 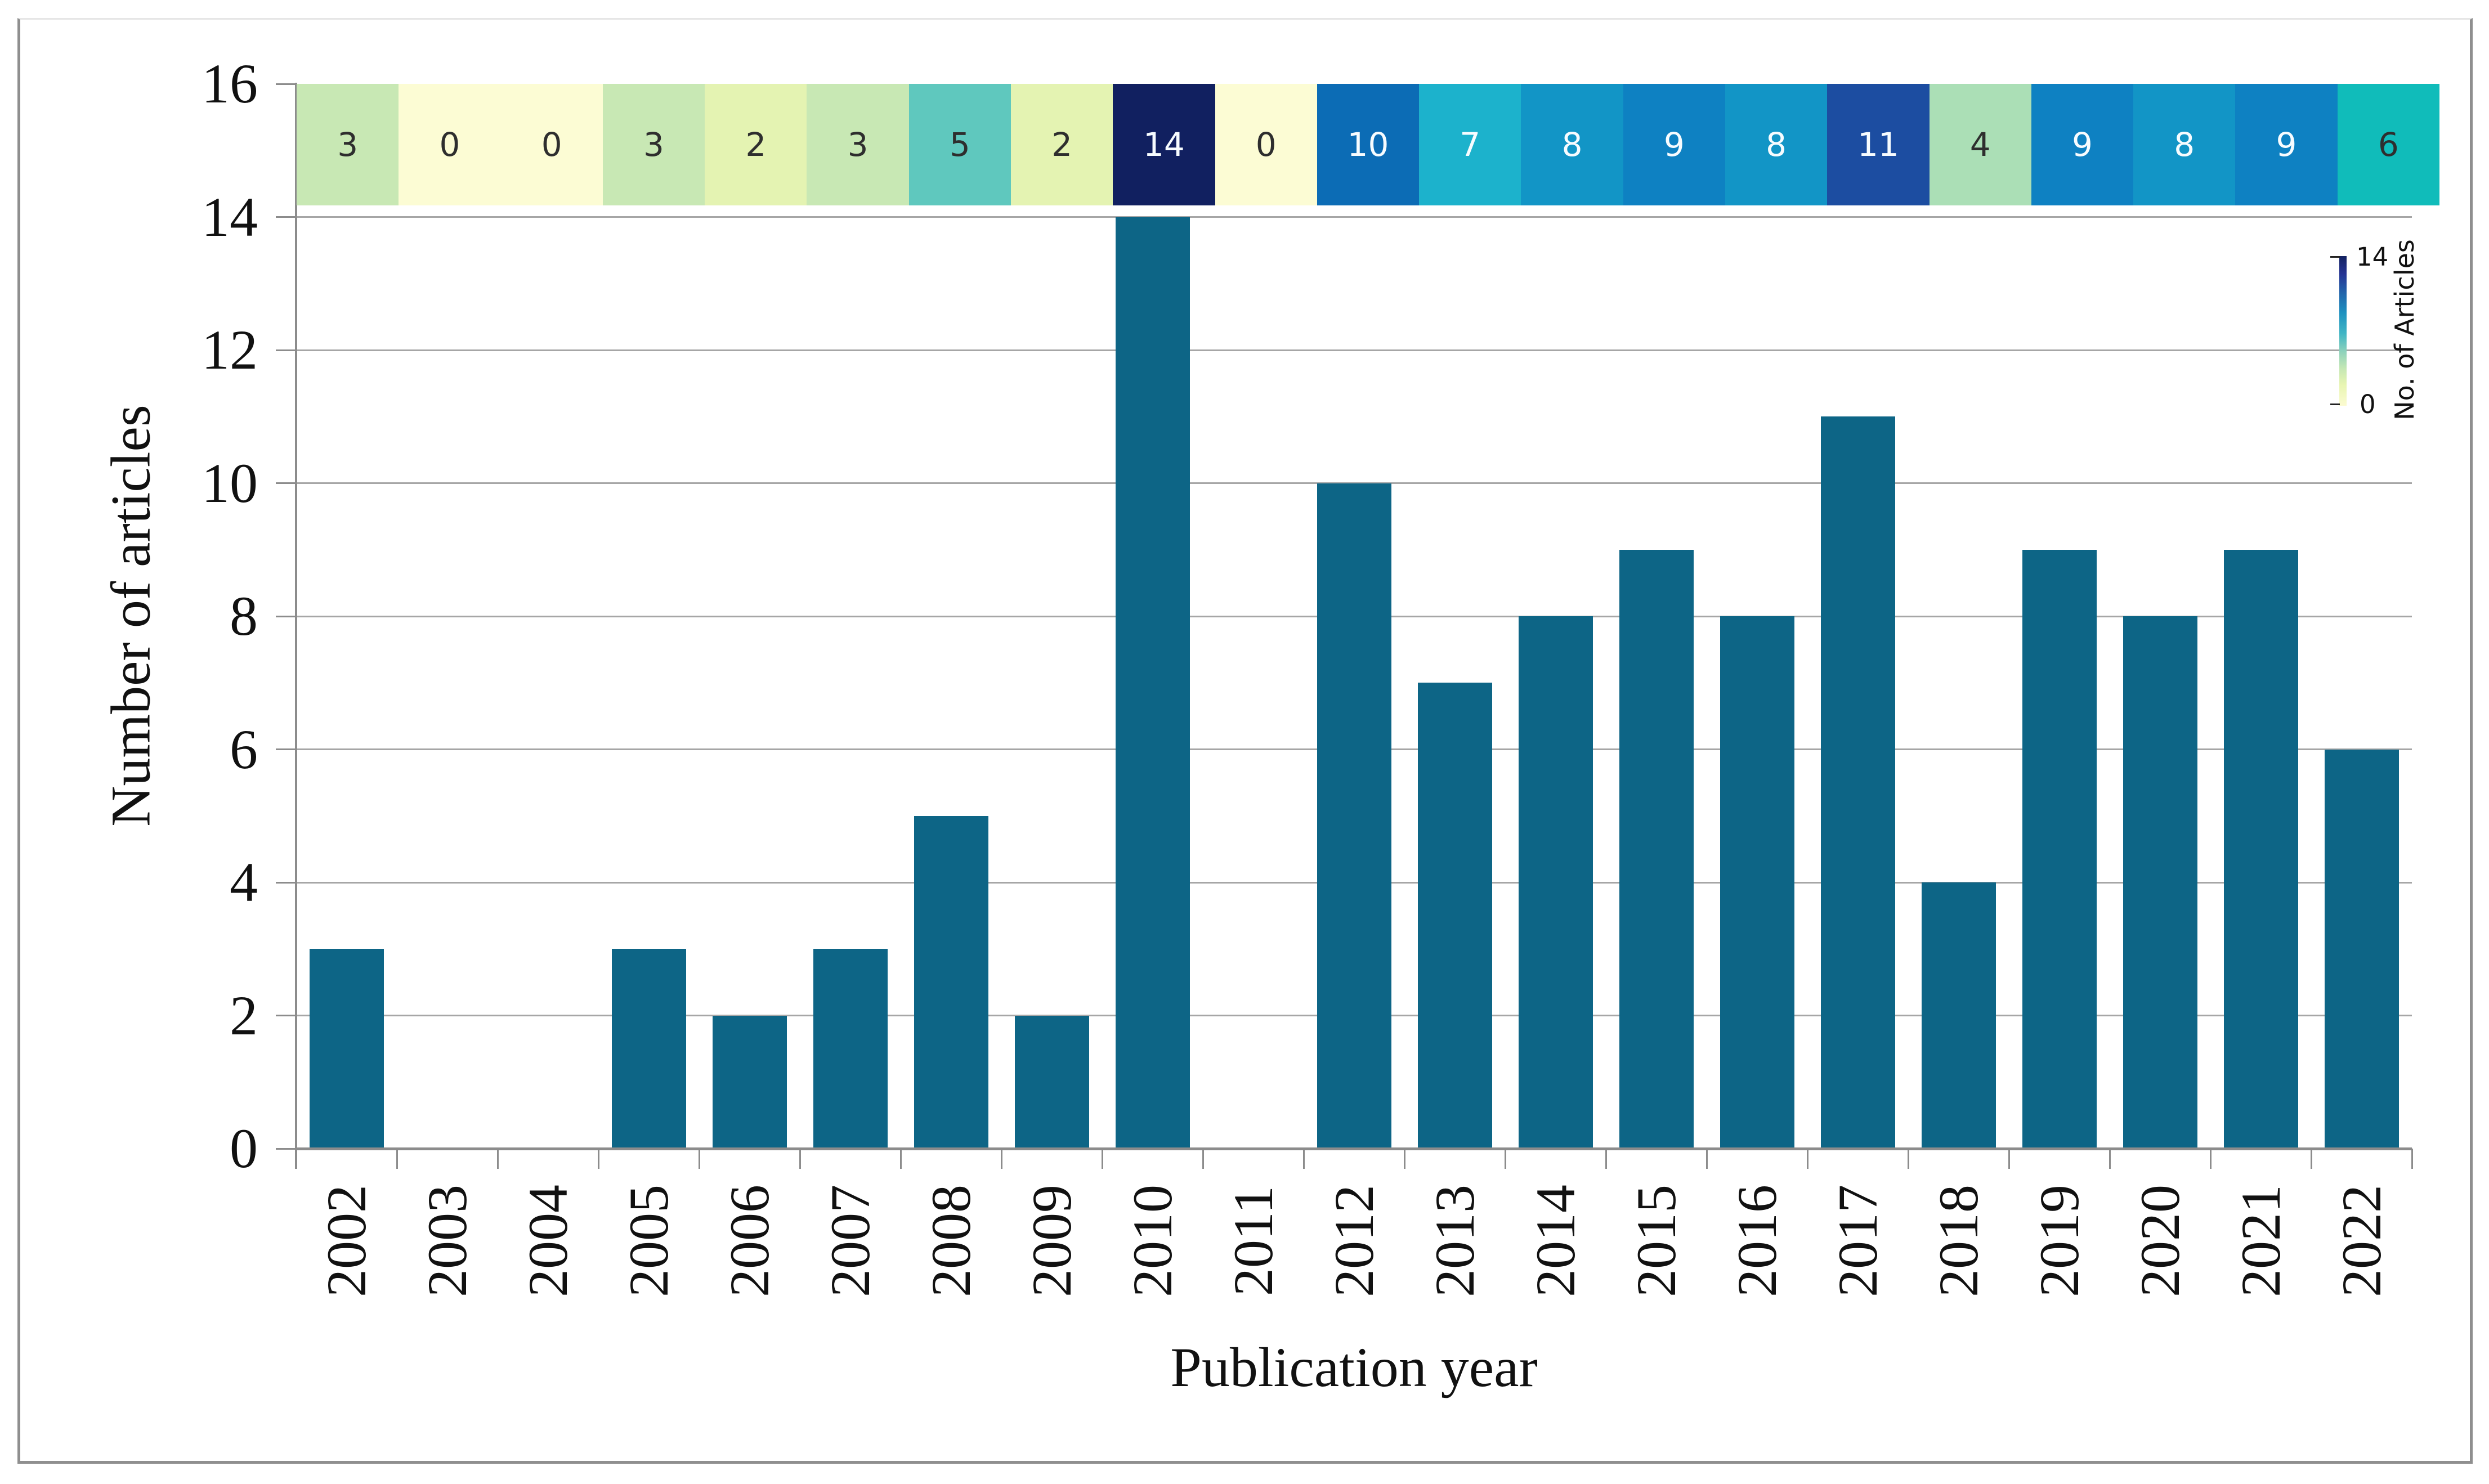 I want to click on heatmap-cell-2014: 8, so click(x=1572, y=144).